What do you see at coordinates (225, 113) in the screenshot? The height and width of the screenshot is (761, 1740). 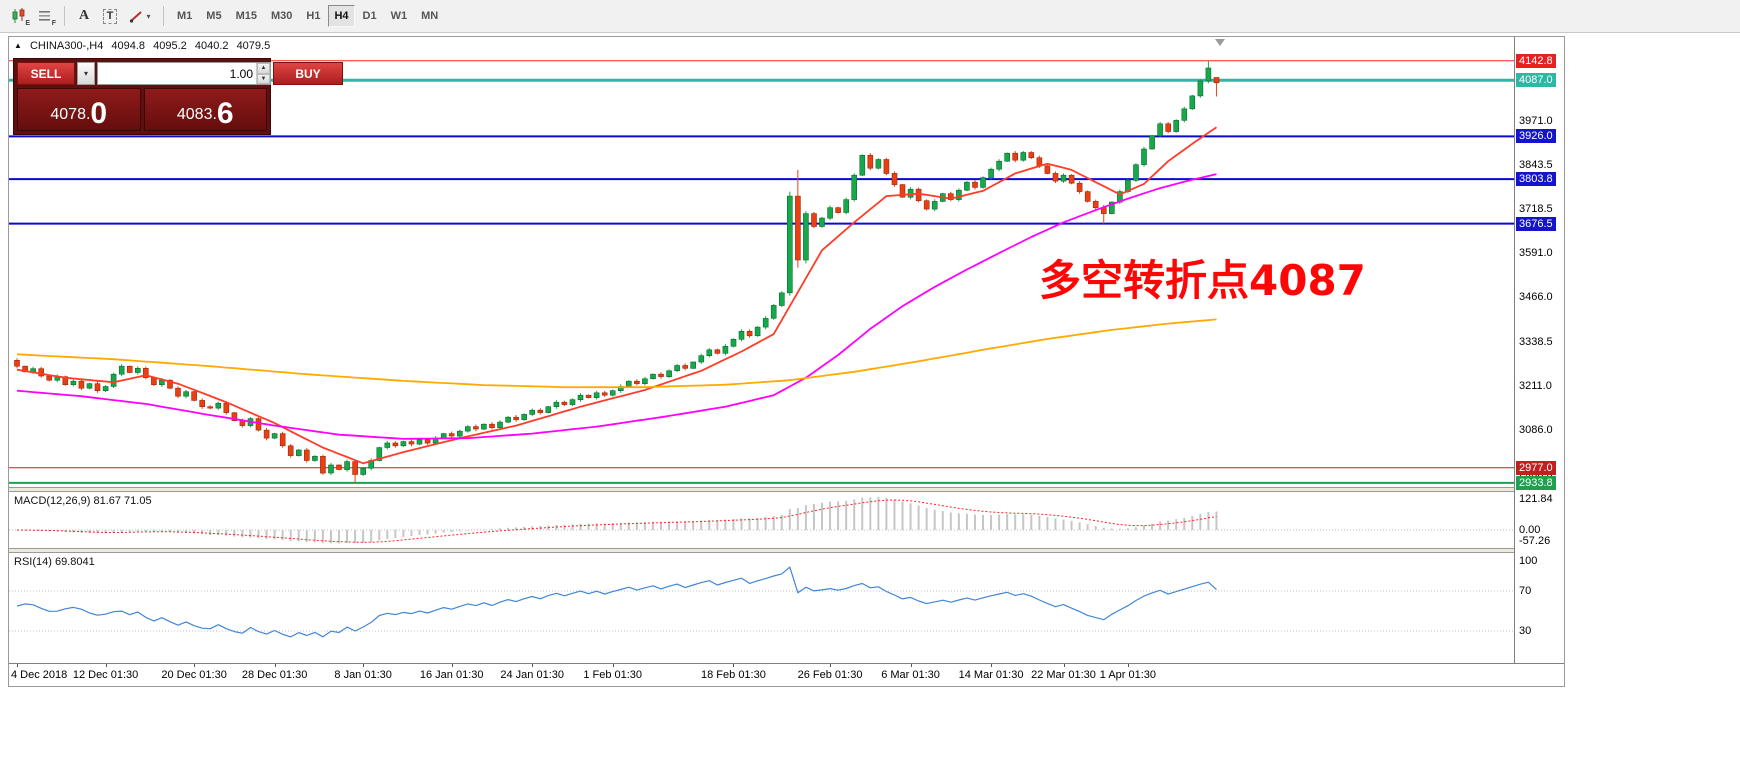 I see `buy-price-big-digit: 6` at bounding box center [225, 113].